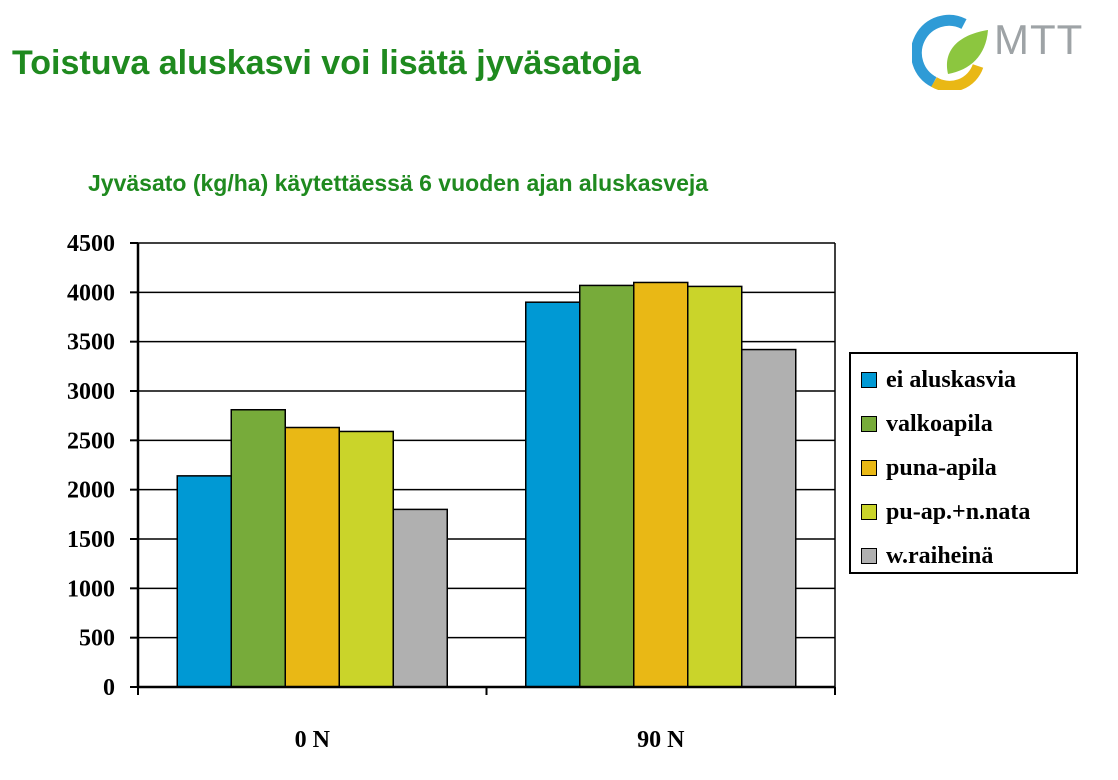  What do you see at coordinates (949, 53) in the screenshot?
I see `mtt-logo-icon` at bounding box center [949, 53].